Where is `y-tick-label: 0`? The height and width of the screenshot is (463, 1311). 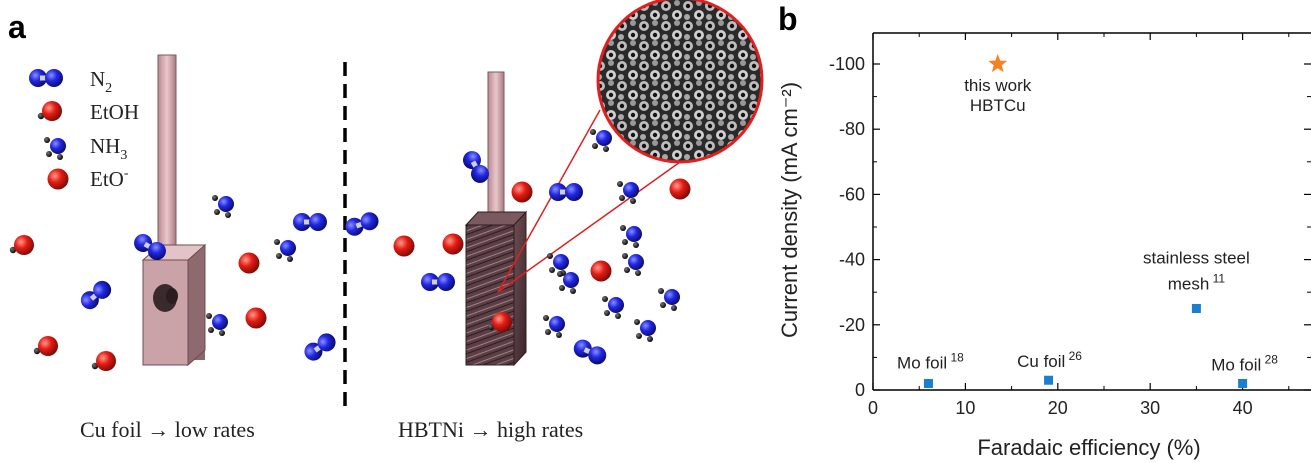 y-tick-label: 0 is located at coordinates (860, 390).